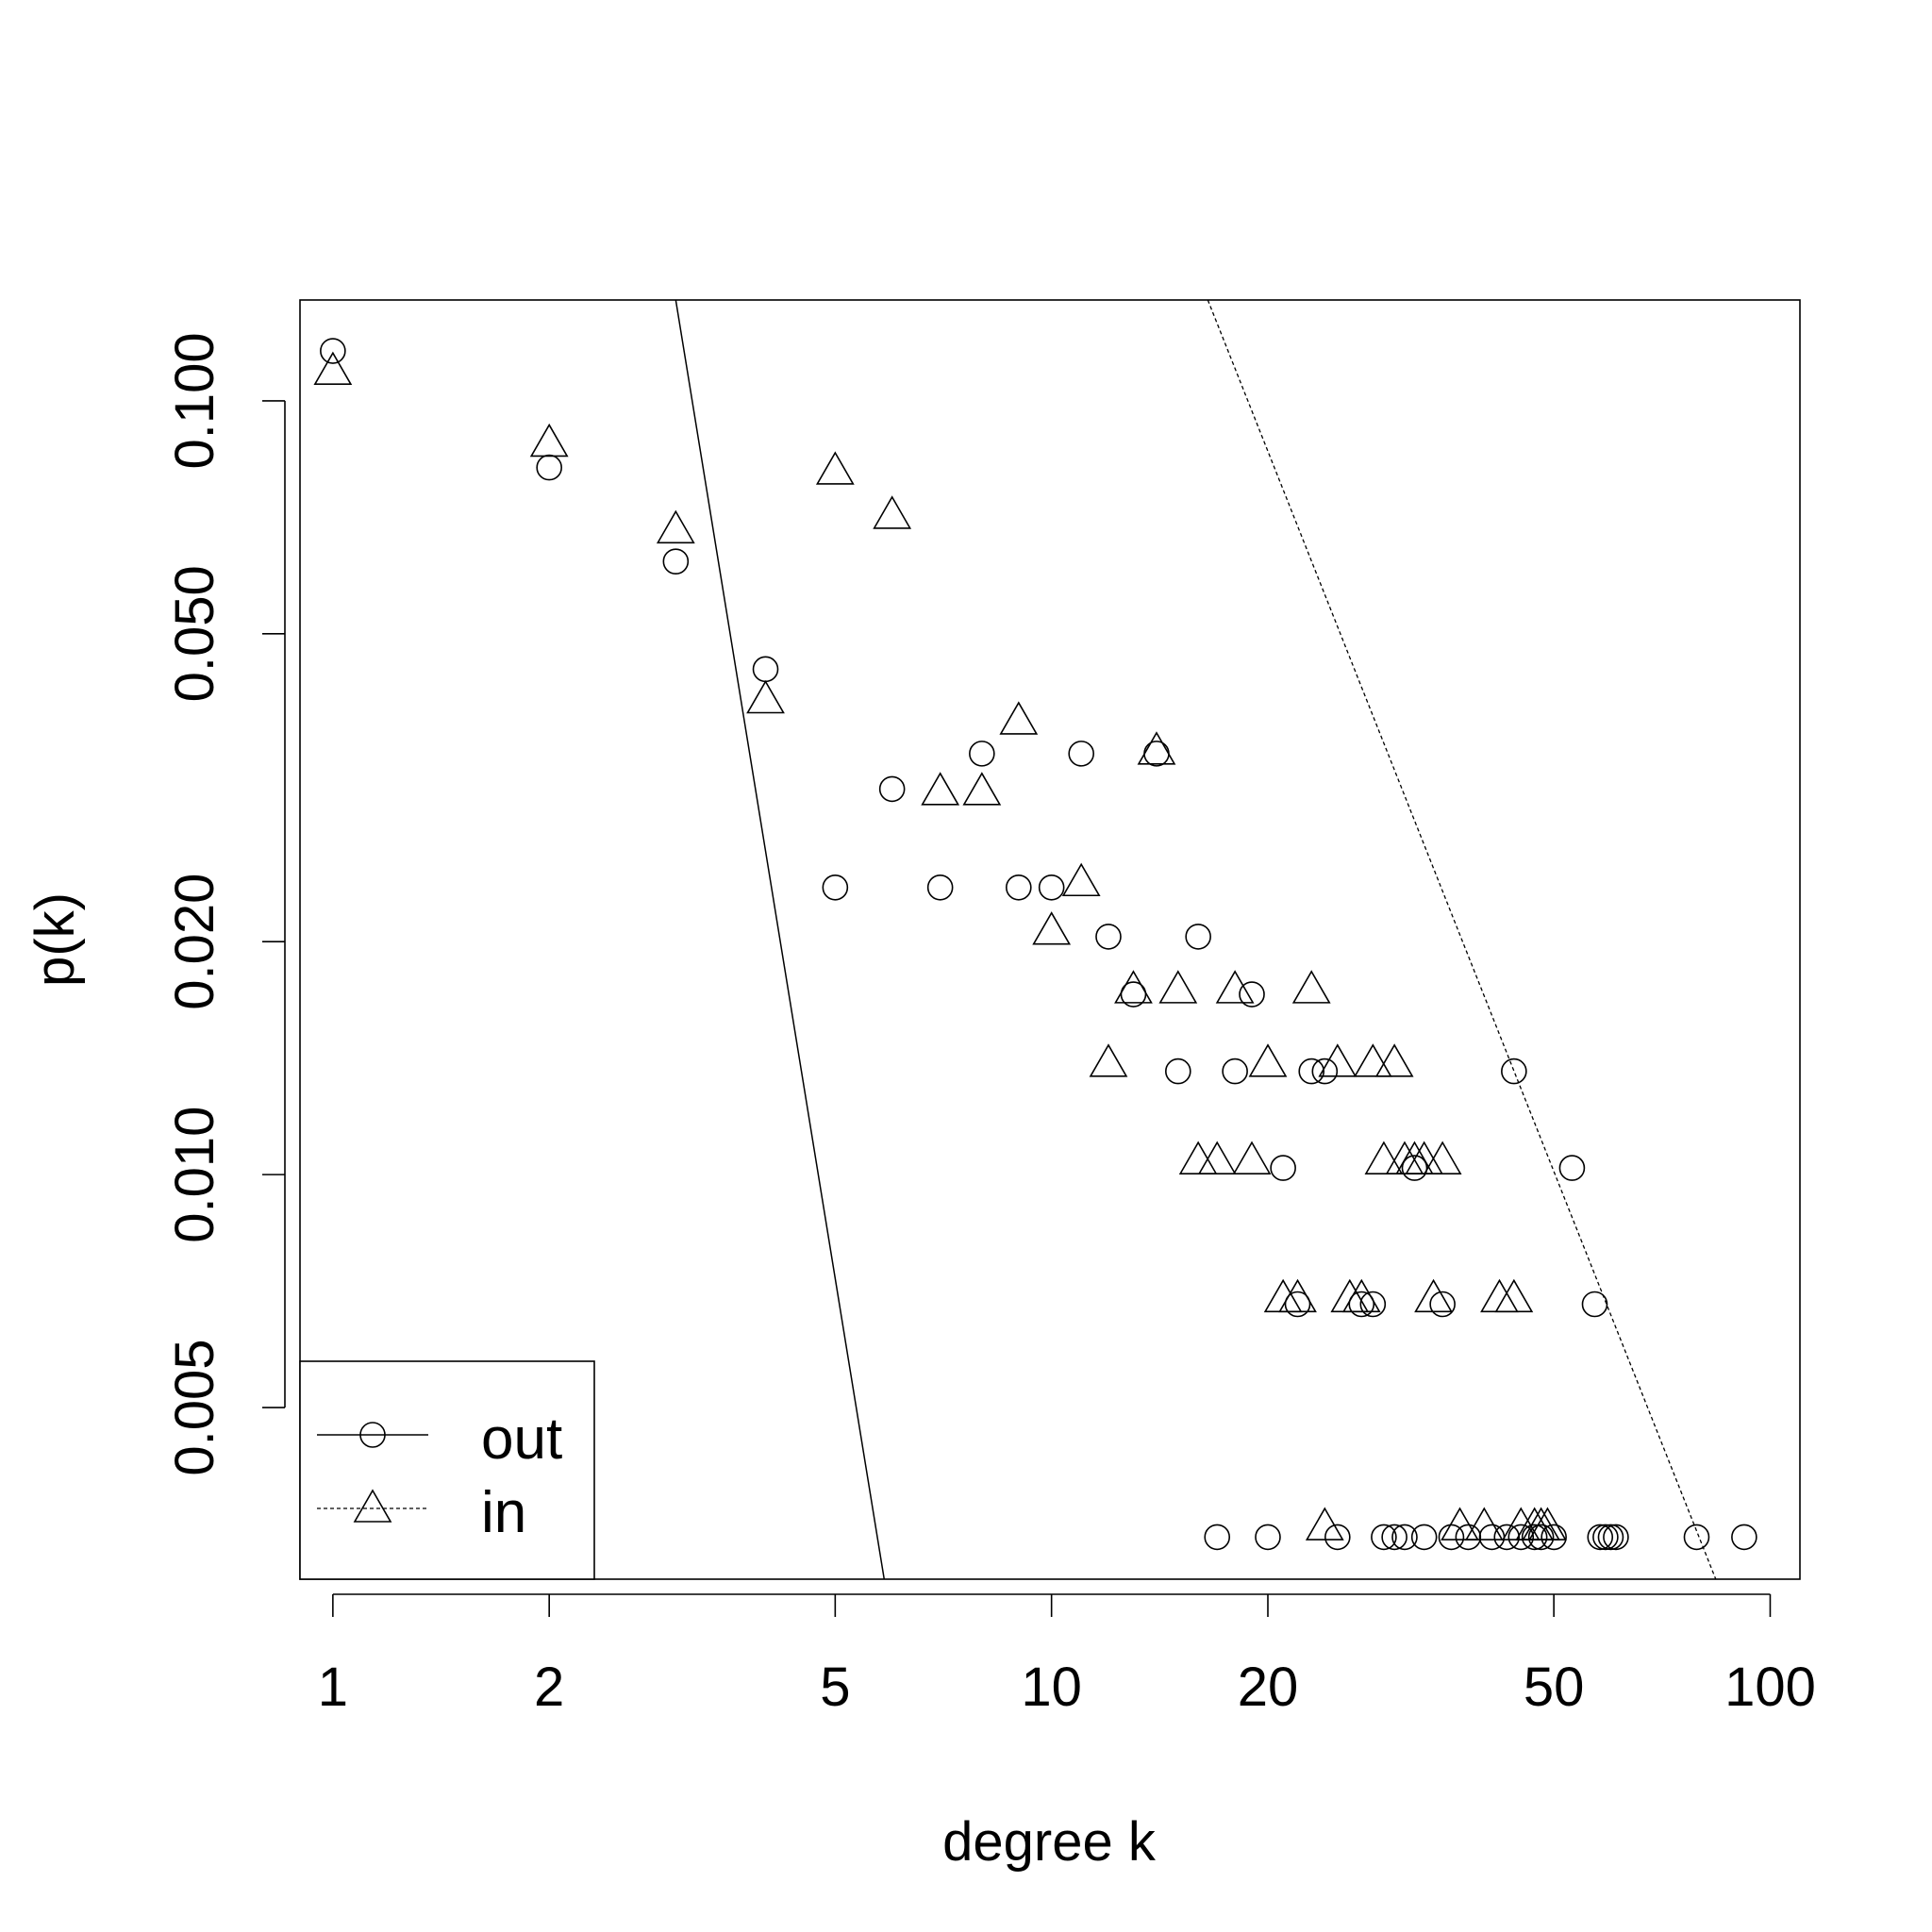 This screenshot has width=1932, height=1932. Describe the element at coordinates (1770, 1687) in the screenshot. I see `x-tick-label: 100` at that location.